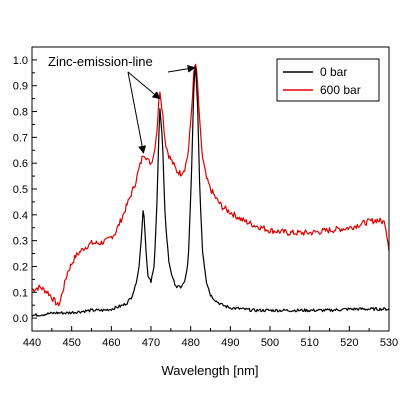 This screenshot has height=400, width=400. I want to click on y-tick-label: 0.7, so click(20, 138).